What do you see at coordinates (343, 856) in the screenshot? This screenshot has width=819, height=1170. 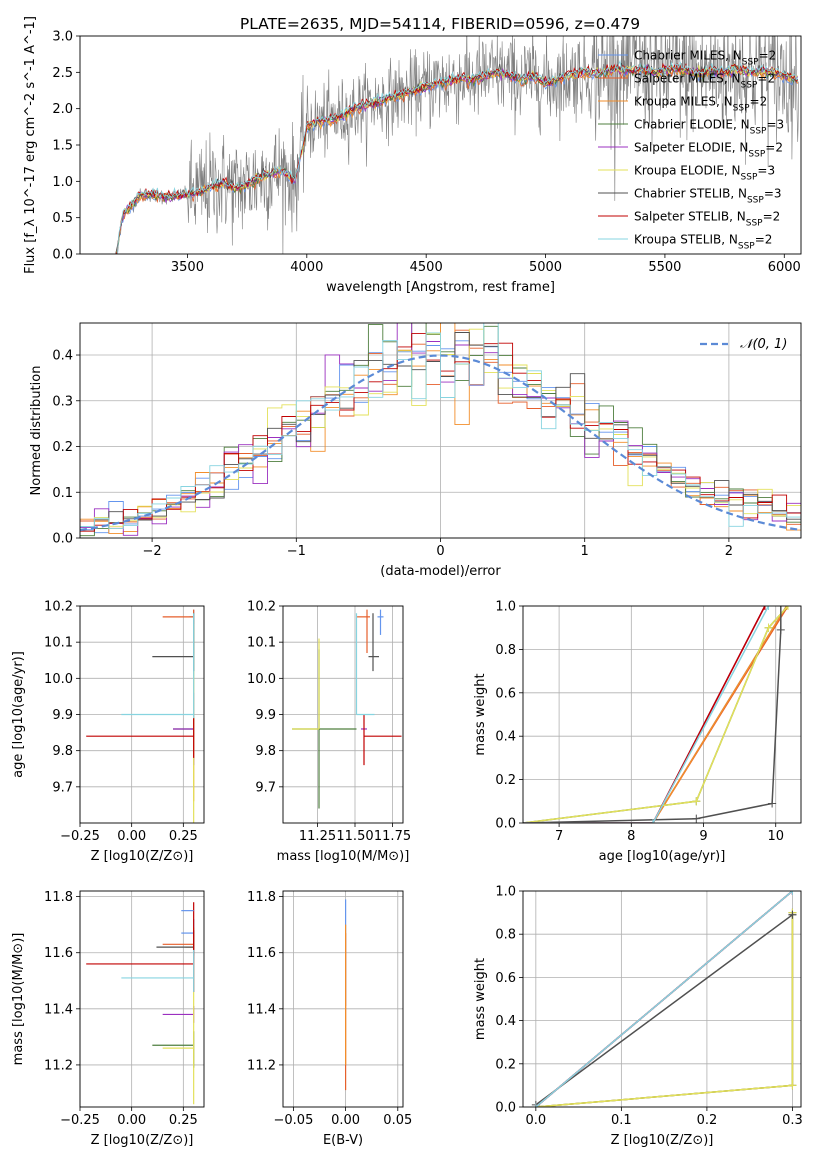 I see `age_vs_mass-xlabel: mass [log10(M/M⊙)]` at bounding box center [343, 856].